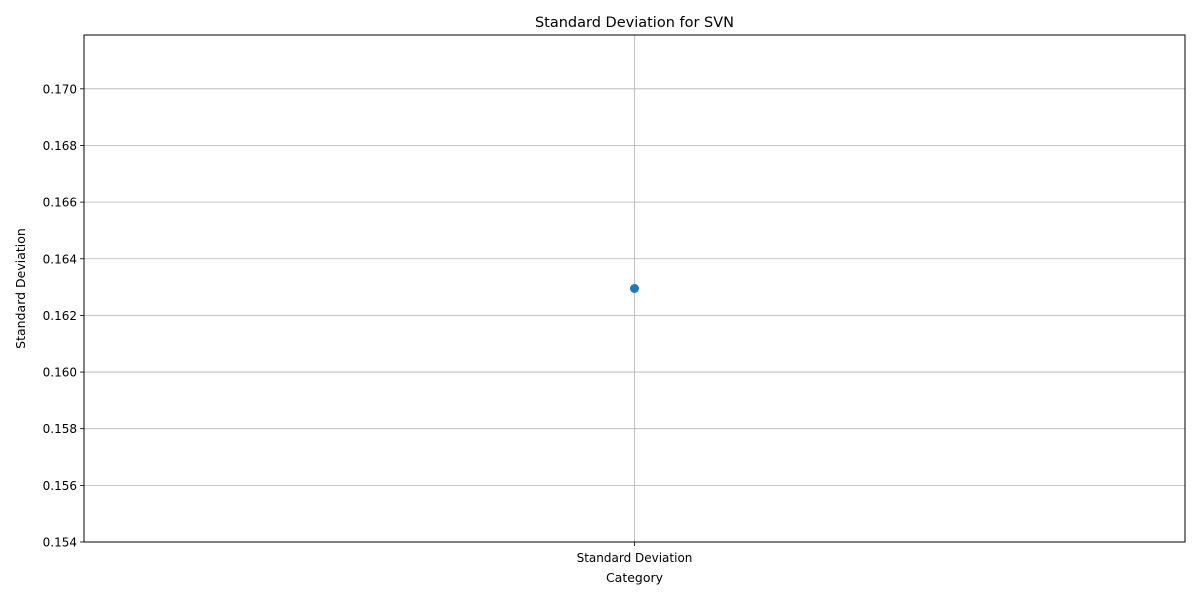 This screenshot has height=600, width=1200. What do you see at coordinates (635, 577) in the screenshot?
I see `x-axis-title: Category` at bounding box center [635, 577].